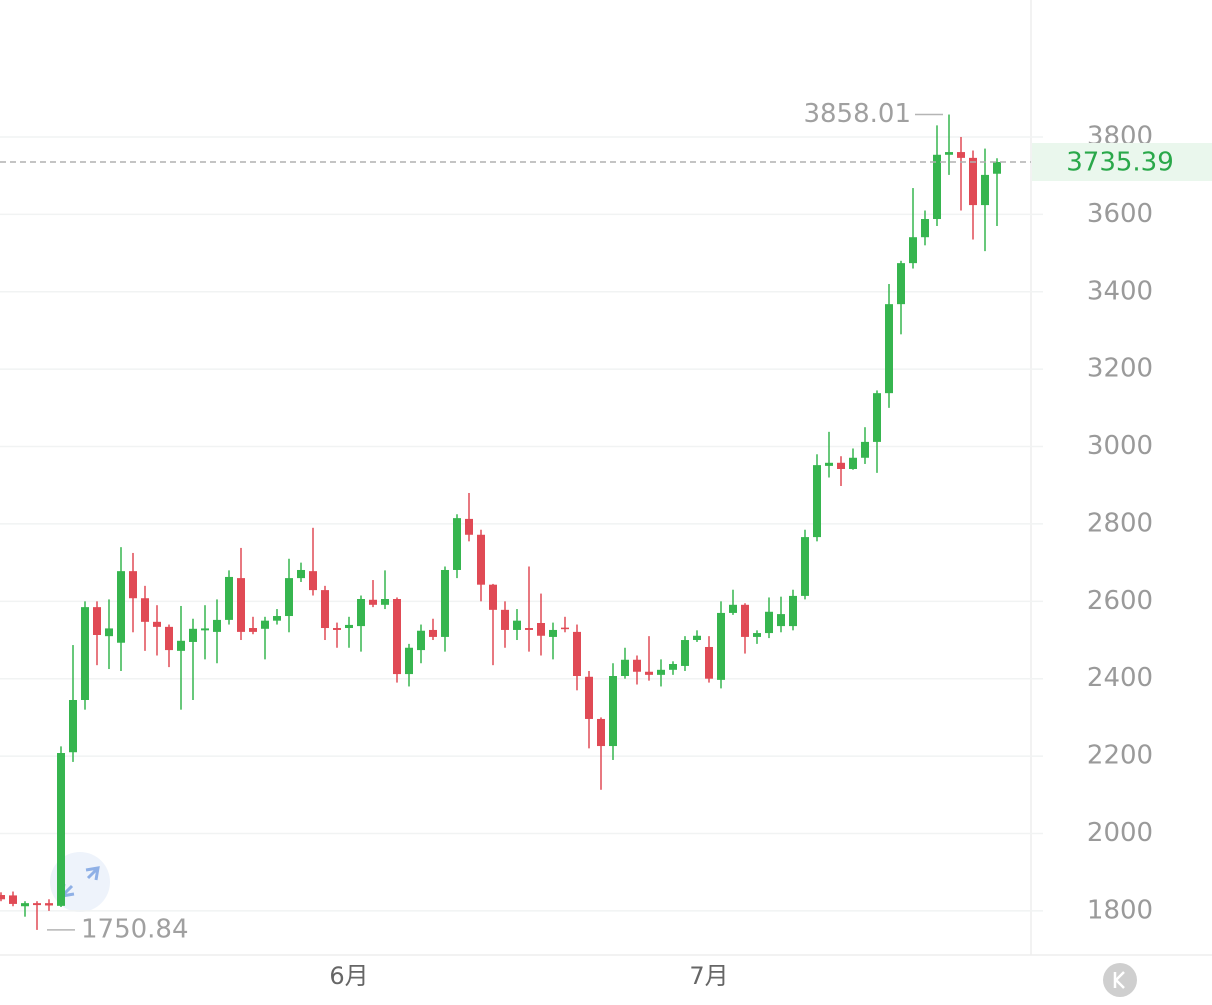 The height and width of the screenshot is (1005, 1212). What do you see at coordinates (1120, 601) in the screenshot?
I see `y-tick-label: 2600` at bounding box center [1120, 601].